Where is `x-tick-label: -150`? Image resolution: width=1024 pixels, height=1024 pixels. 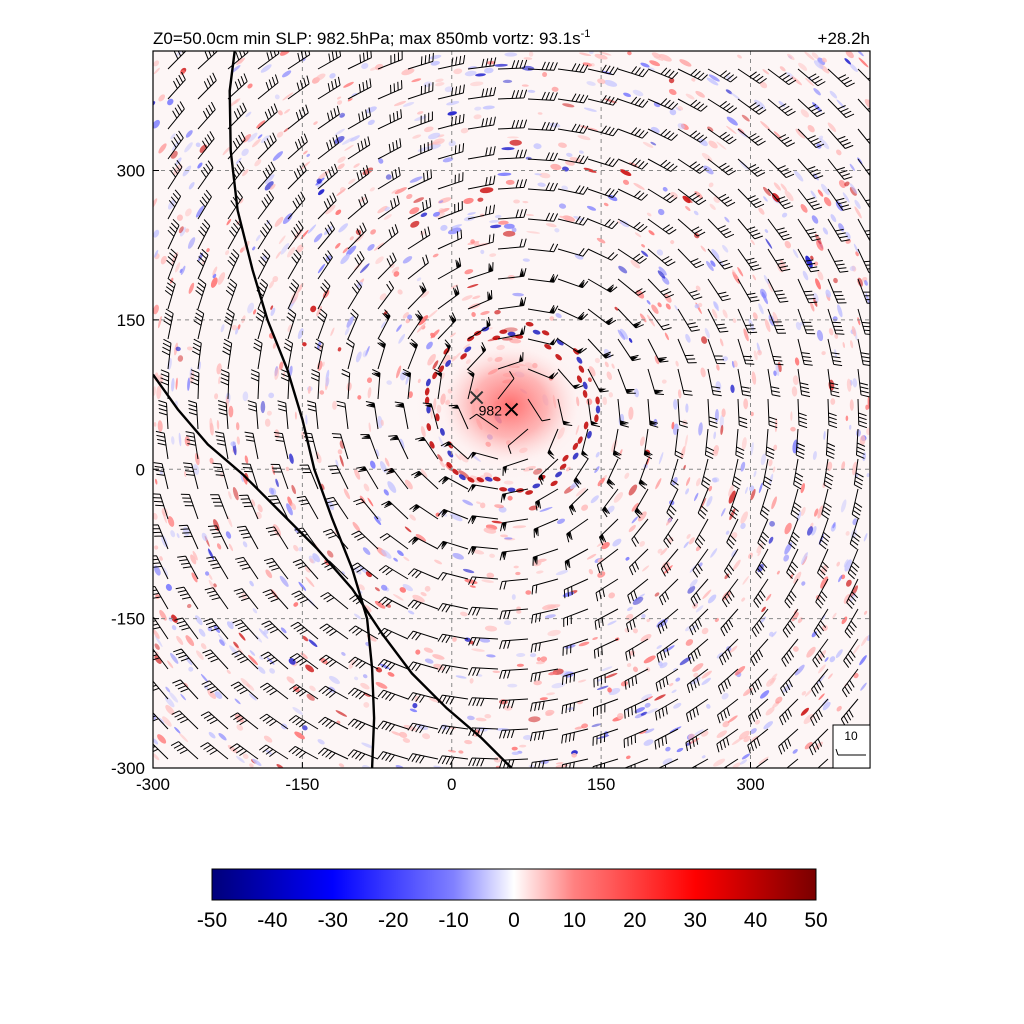
x-tick-label: -150 is located at coordinates (302, 784).